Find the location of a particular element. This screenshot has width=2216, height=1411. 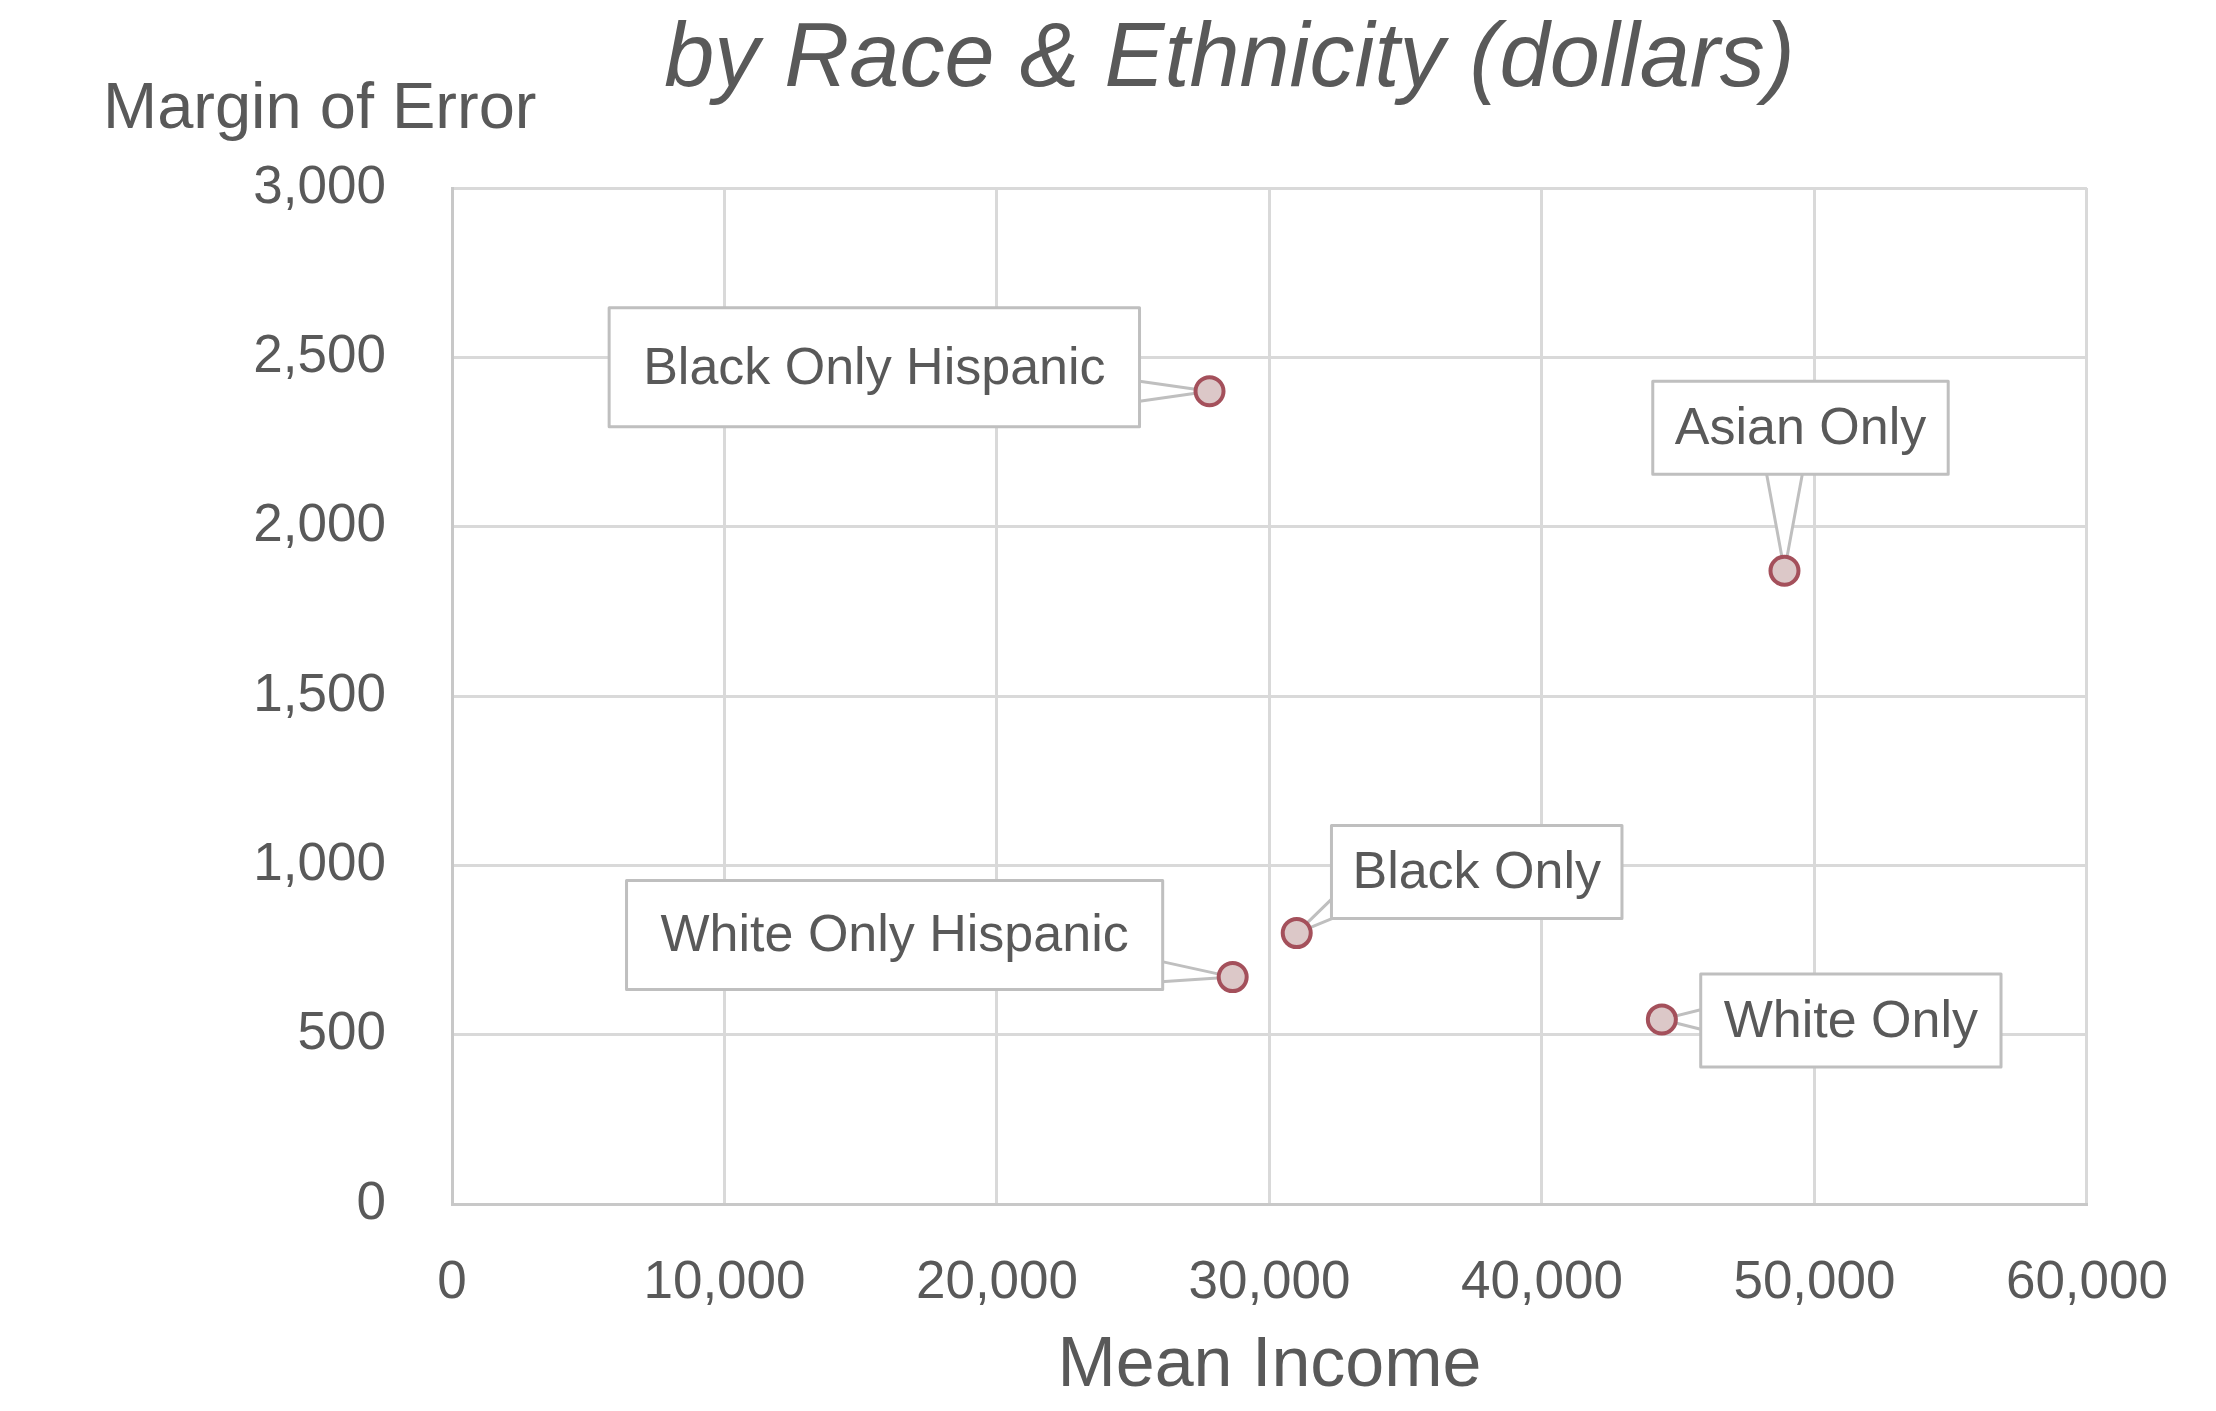

y-tick-label: 1,000 is located at coordinates (319, 861).